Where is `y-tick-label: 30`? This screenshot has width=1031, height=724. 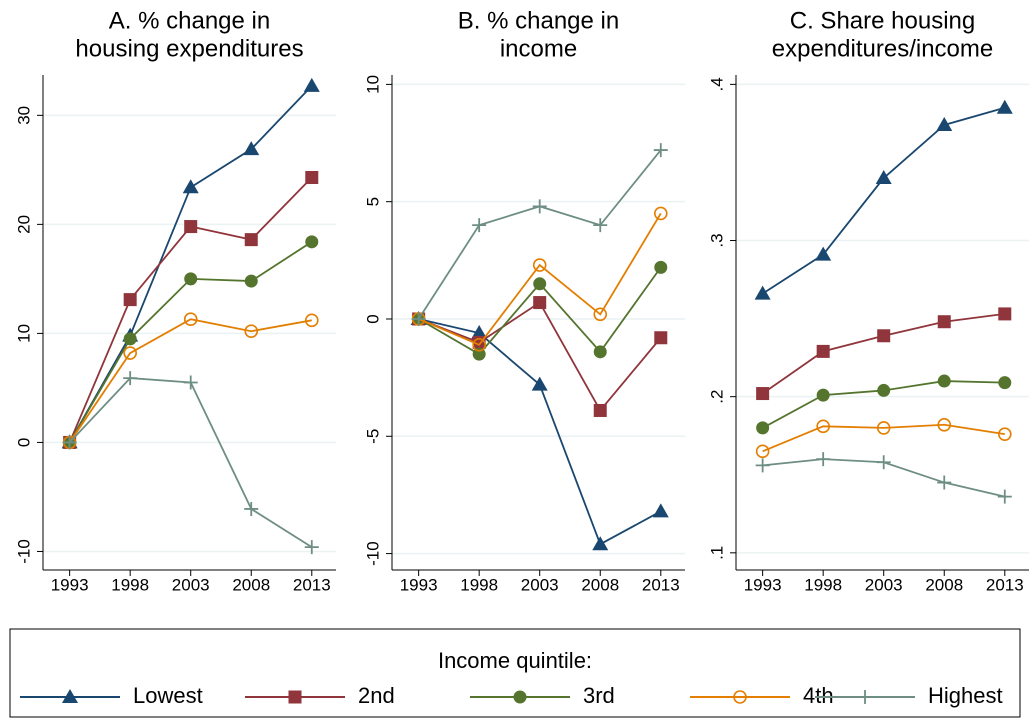
y-tick-label: 30 is located at coordinates (23, 115).